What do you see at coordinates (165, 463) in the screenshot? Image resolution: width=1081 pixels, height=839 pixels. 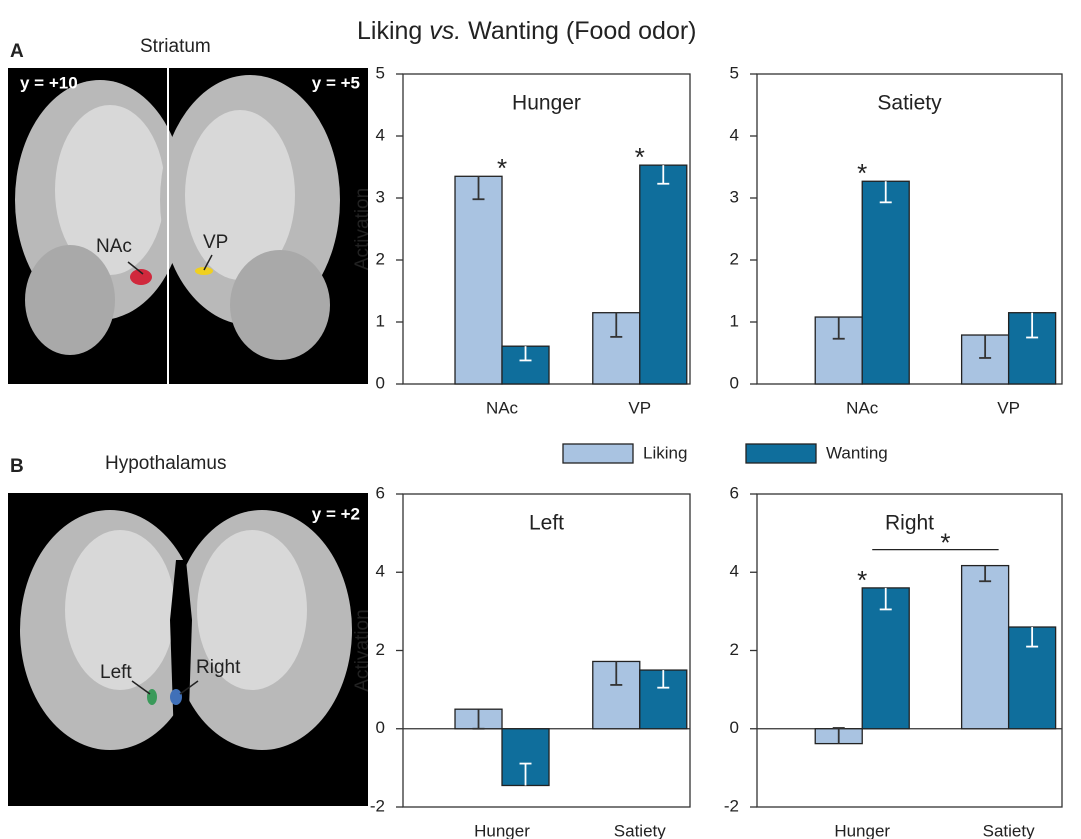 I see `panel-title: Hypothalamus` at bounding box center [165, 463].